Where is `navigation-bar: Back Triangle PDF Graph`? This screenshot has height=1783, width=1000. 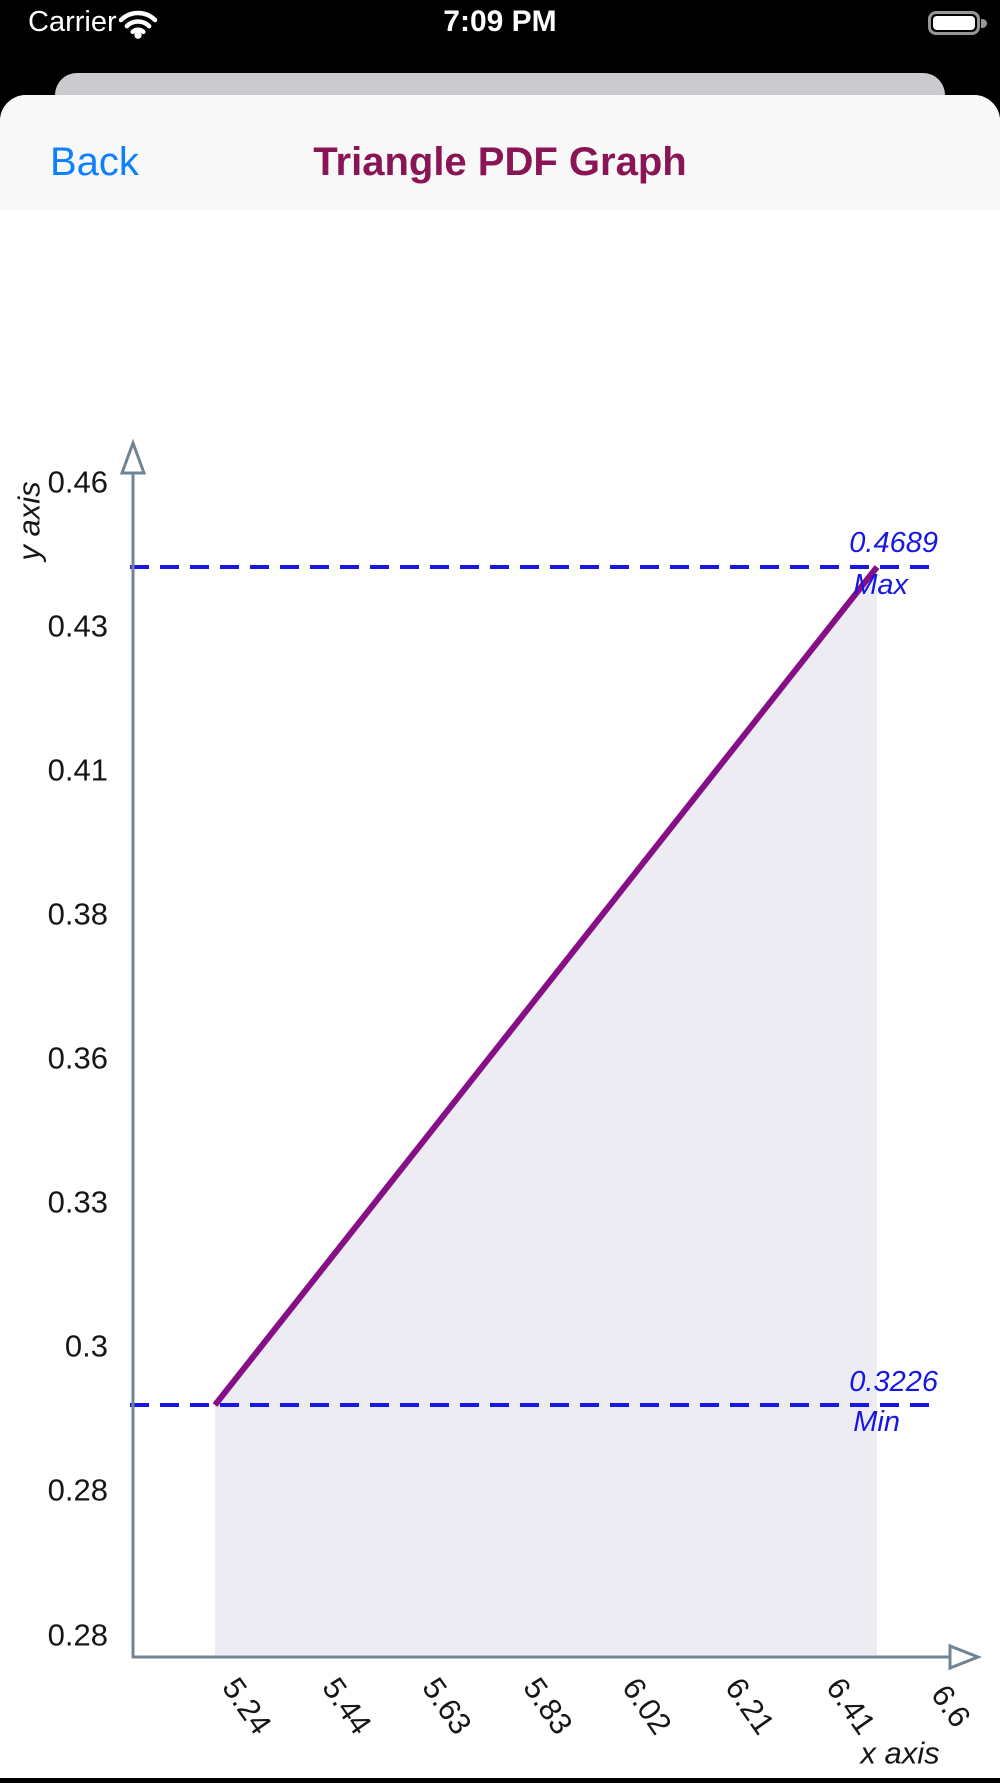 navigation-bar: Back Triangle PDF Graph is located at coordinates (500, 163).